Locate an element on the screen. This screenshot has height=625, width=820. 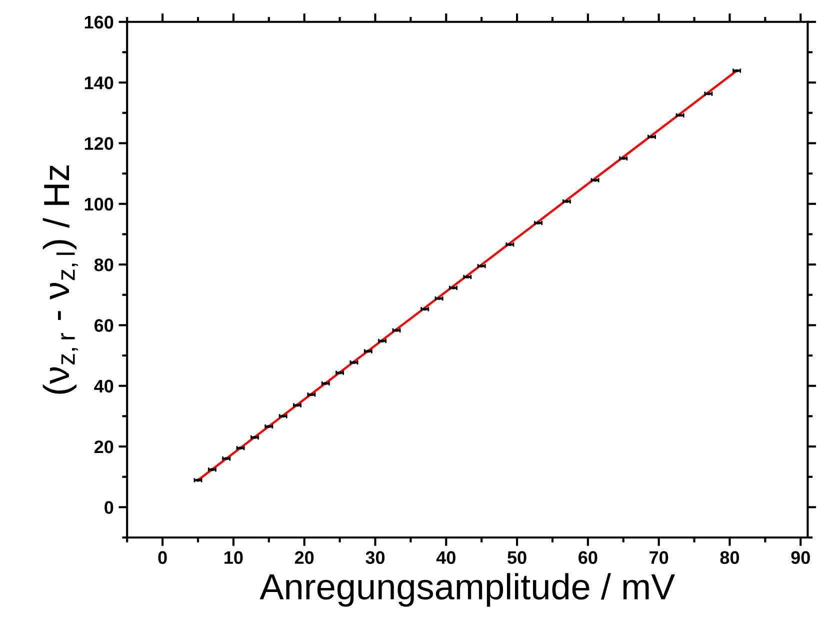
y-tick-label: 60 is located at coordinates (104, 325).